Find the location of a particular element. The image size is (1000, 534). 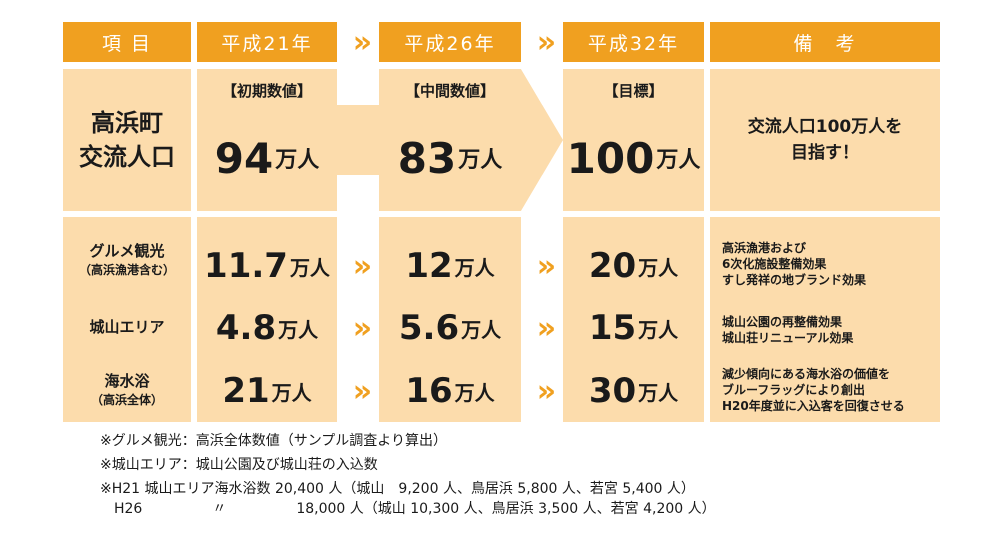

value: 21 is located at coordinates (246, 391).